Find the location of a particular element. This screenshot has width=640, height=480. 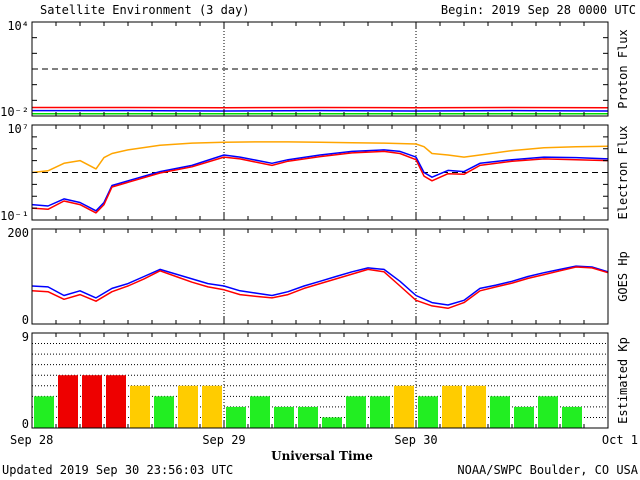

y-axis-title: GOES Hp is located at coordinates (623, 276).